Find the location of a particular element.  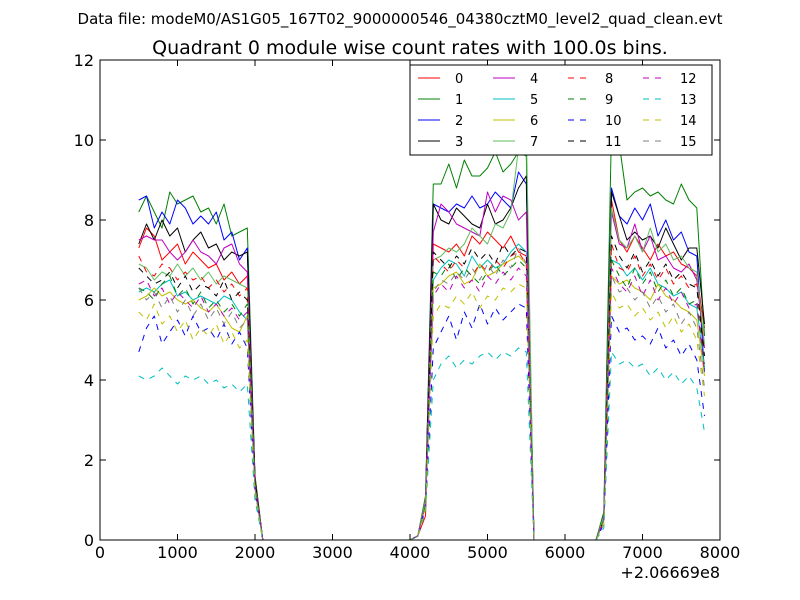

y-tick-label: 6 is located at coordinates (89, 300).